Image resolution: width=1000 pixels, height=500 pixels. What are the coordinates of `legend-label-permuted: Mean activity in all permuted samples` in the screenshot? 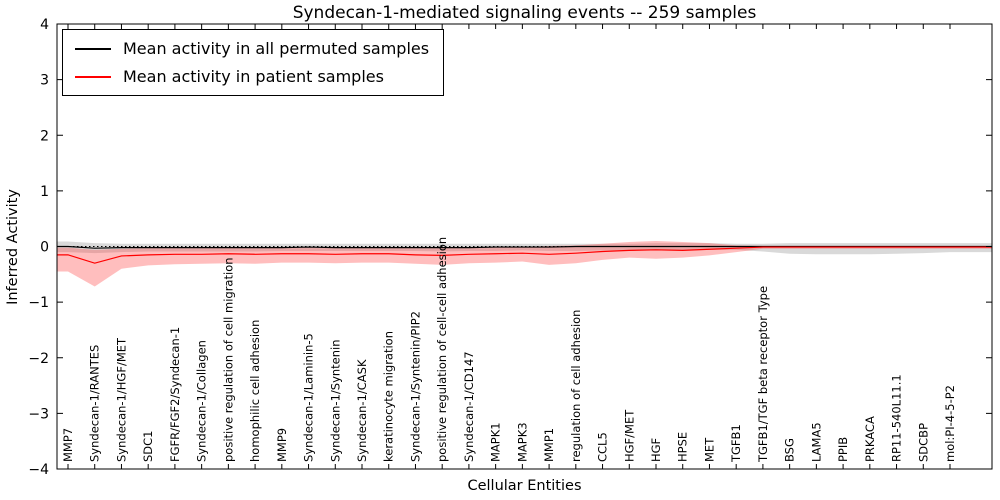 It's located at (276, 48).